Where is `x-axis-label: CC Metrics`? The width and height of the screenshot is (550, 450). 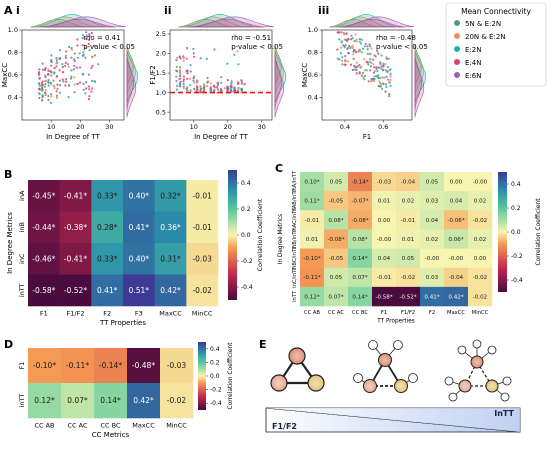 x-axis-label: CC Metrics is located at coordinates (111, 435).